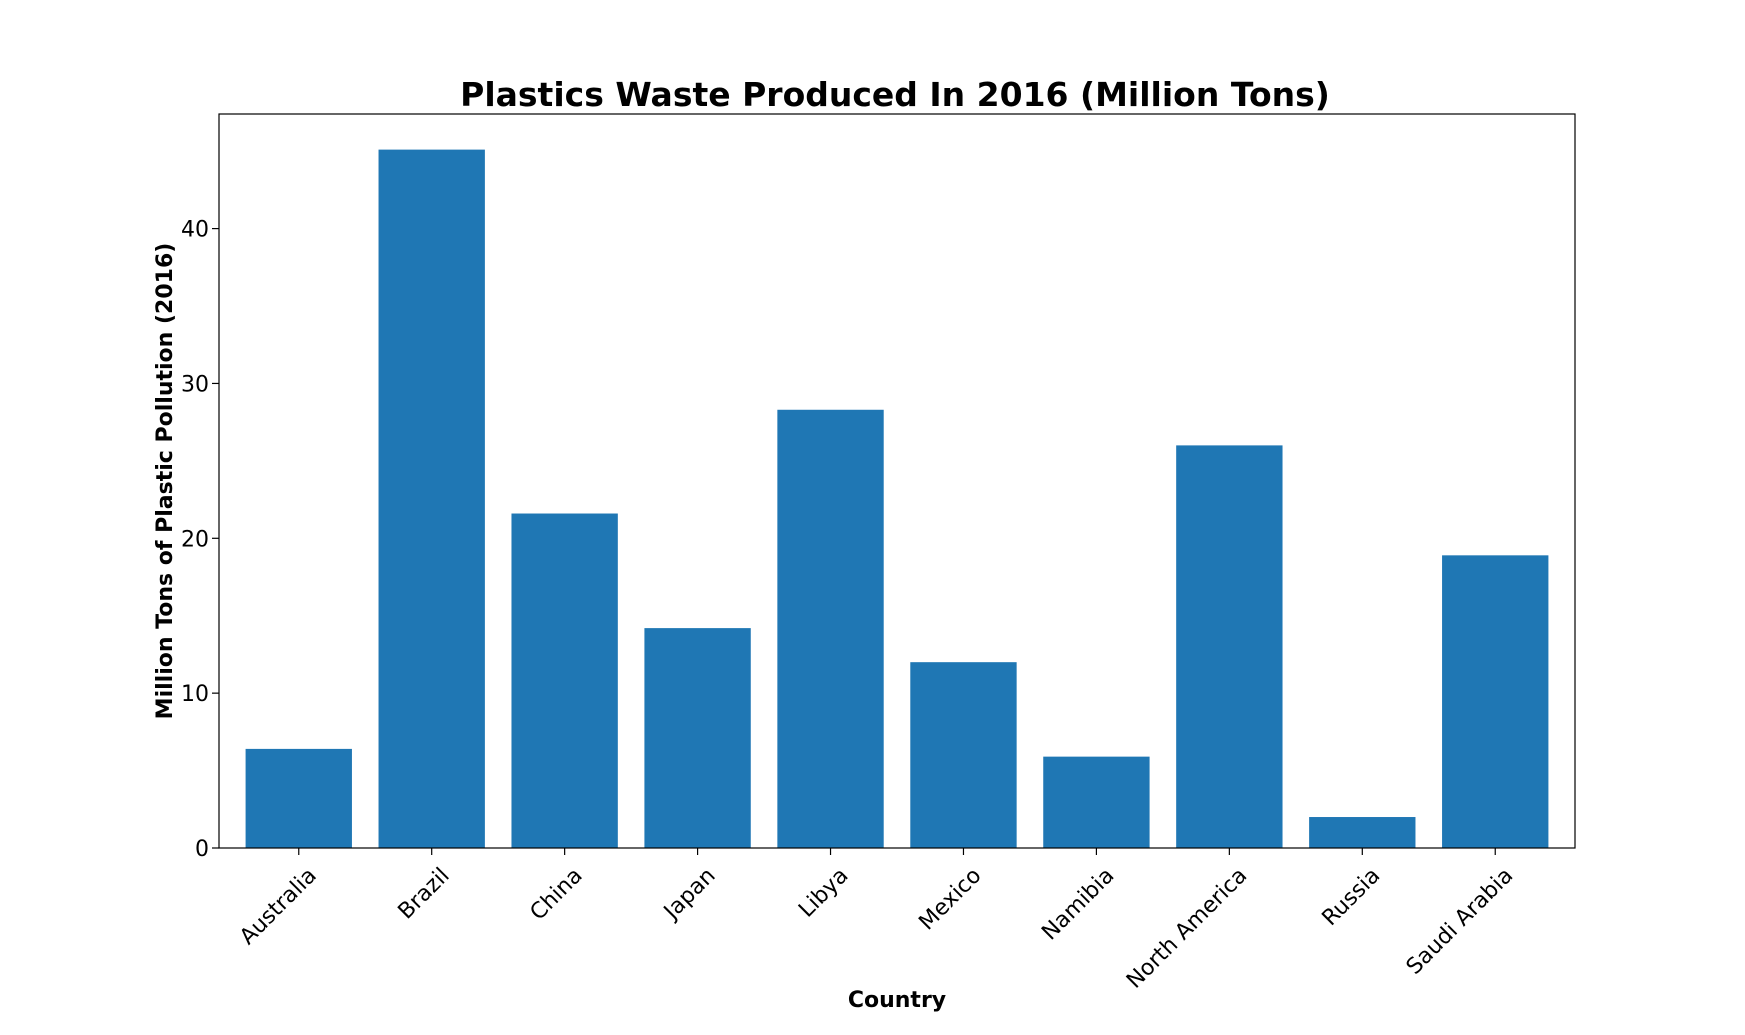 The width and height of the screenshot is (1745, 1035). Describe the element at coordinates (897, 1000) in the screenshot. I see `x-axis-label: Country` at that location.